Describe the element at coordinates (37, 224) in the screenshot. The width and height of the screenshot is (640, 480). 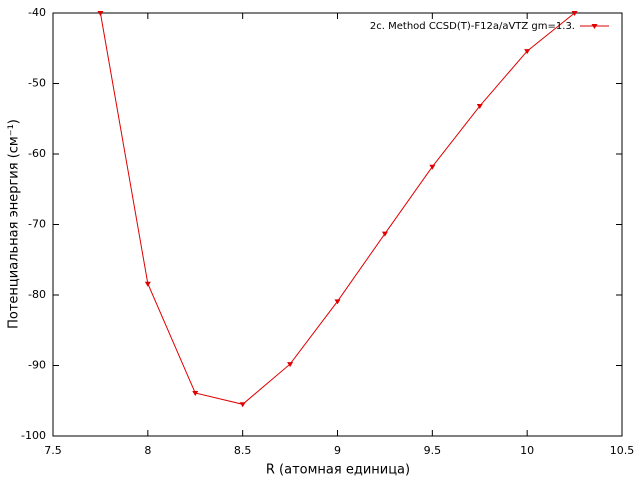
I see `y-tick-label: -70` at that location.